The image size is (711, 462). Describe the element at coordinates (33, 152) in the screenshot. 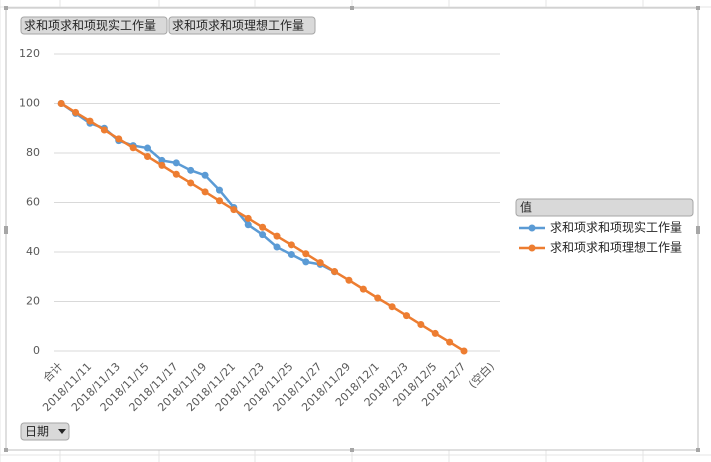

I see `y-tick-label: 80` at that location.